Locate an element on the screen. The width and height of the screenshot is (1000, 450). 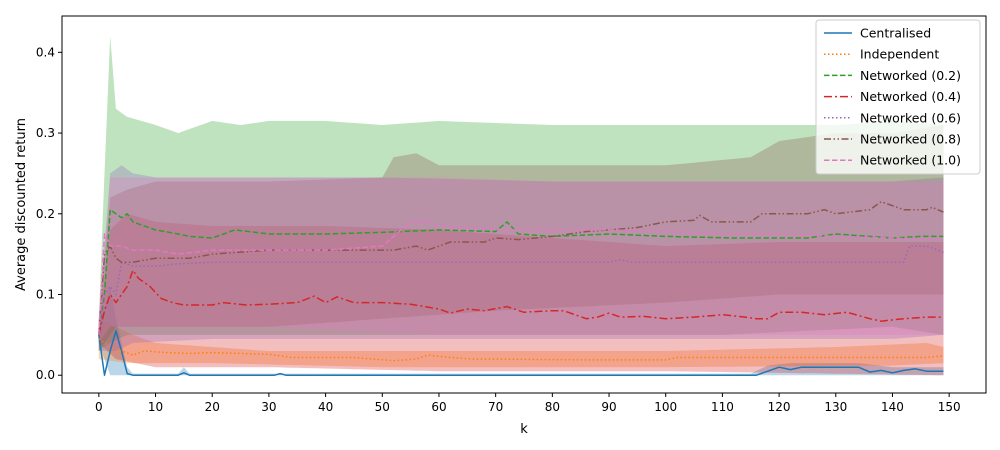
legend-label: Networked (0.6) is located at coordinates (910, 117).